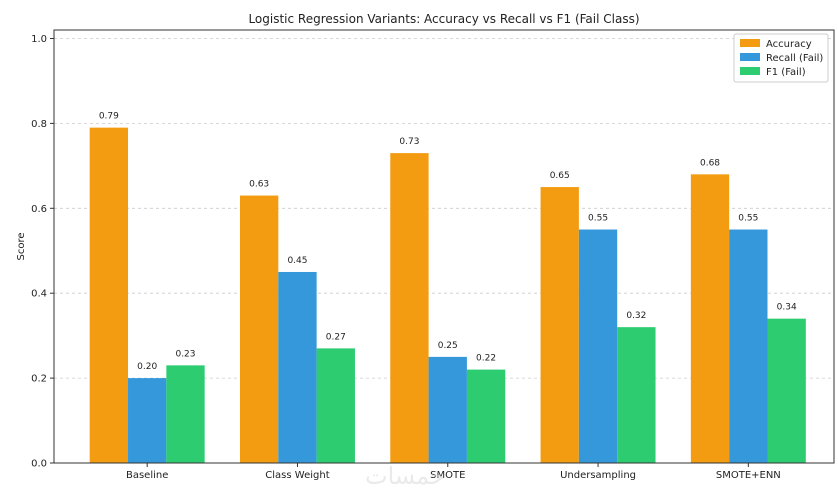 Image resolution: width=838 pixels, height=500 pixels. What do you see at coordinates (147, 475) in the screenshot?
I see `x-tick-label-0: Baseline` at bounding box center [147, 475].